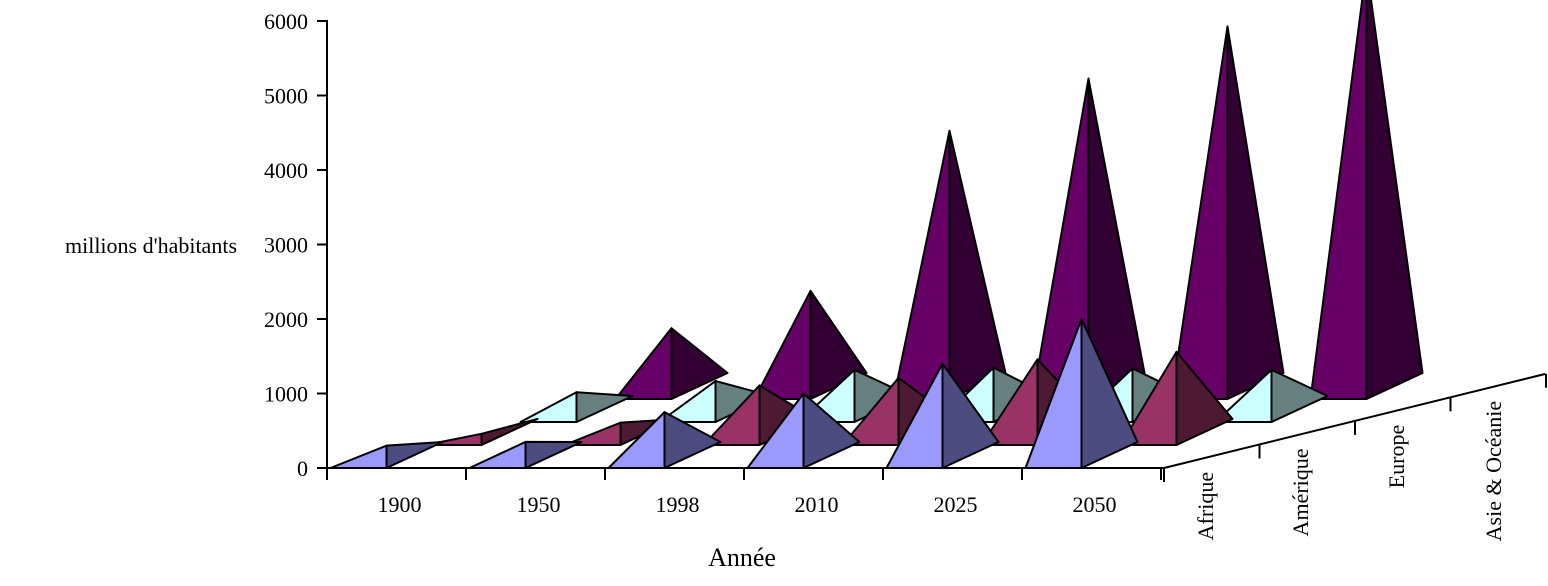 The image size is (1548, 586). I want to click on depth-tick-label: Amérique, so click(1300, 492).